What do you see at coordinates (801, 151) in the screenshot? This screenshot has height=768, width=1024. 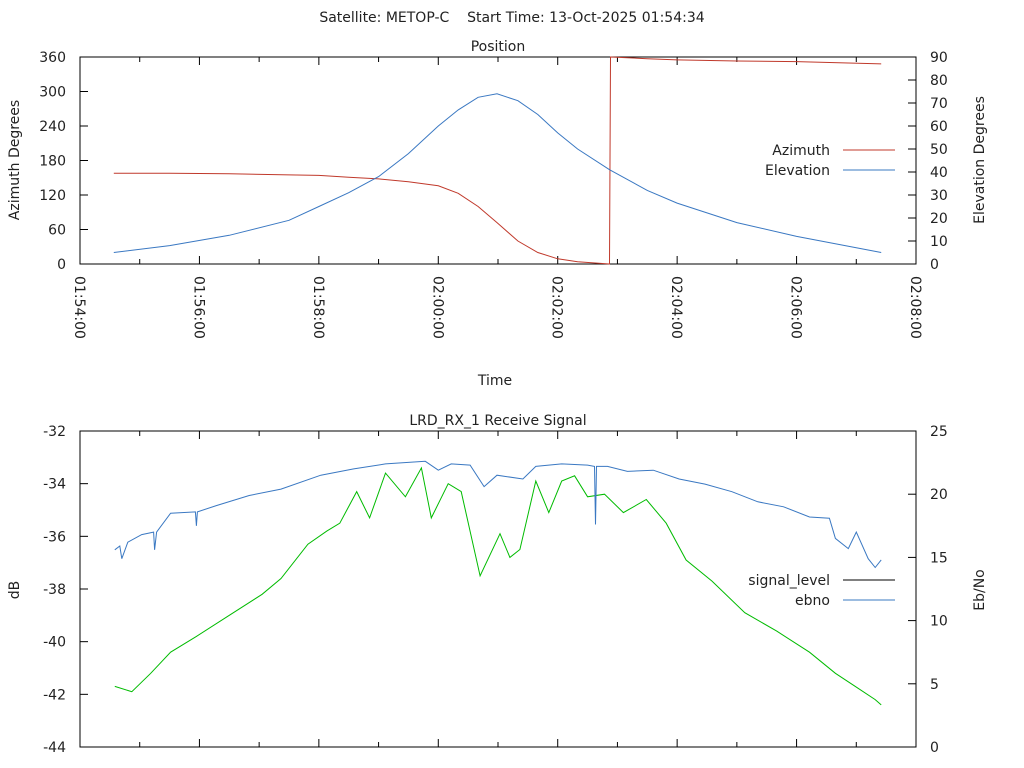 I see `legend-label: Azimuth` at bounding box center [801, 151].